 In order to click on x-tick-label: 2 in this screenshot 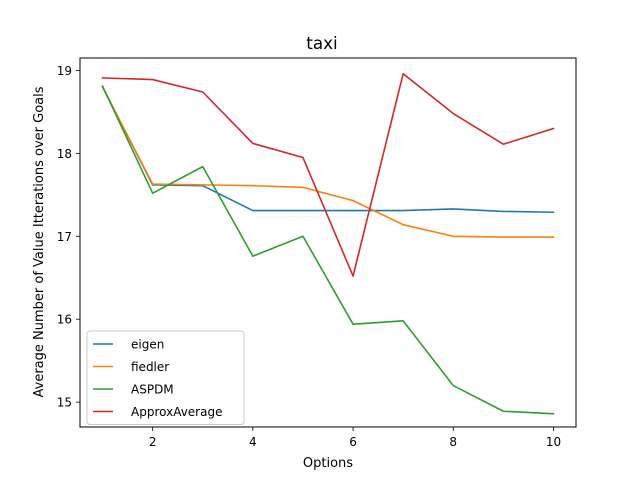, I will do `click(153, 442)`.